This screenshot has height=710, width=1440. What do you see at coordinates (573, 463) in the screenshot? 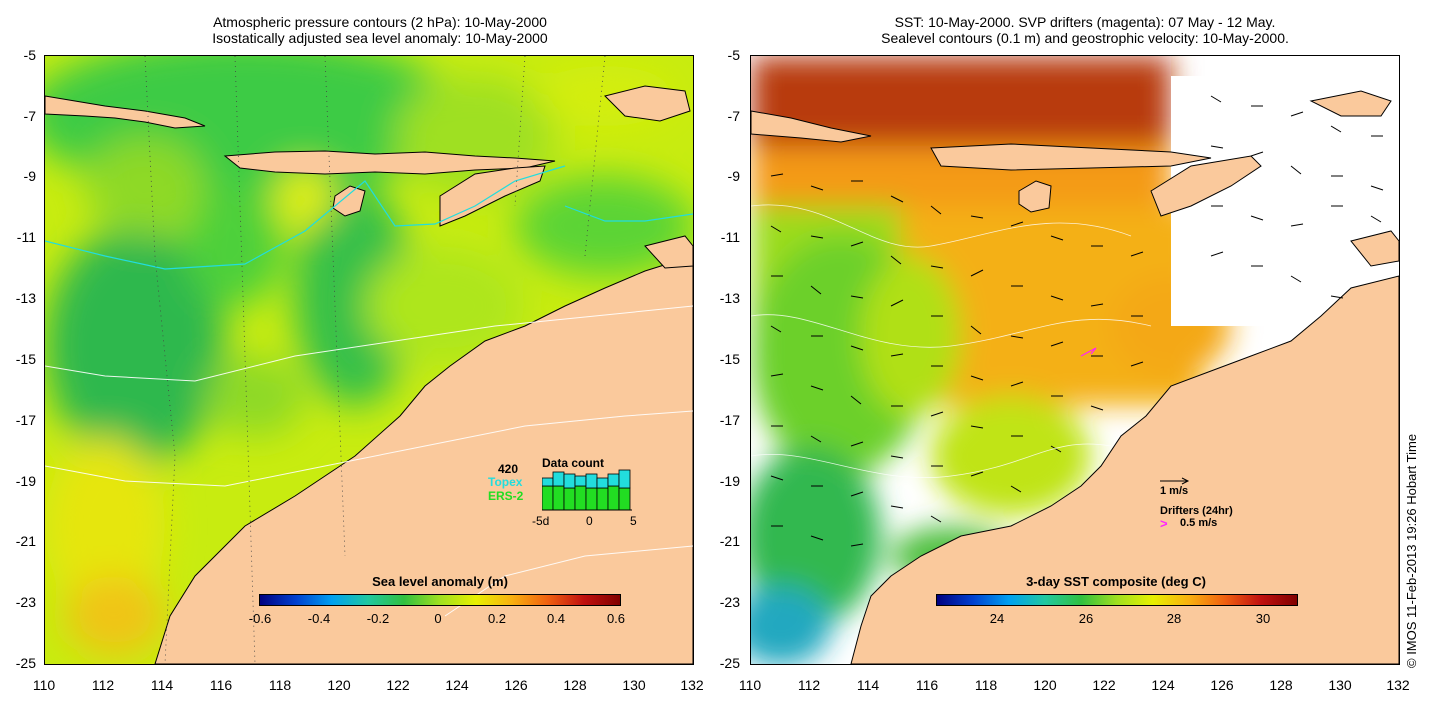
I see `data-count-title: Data count` at bounding box center [573, 463].